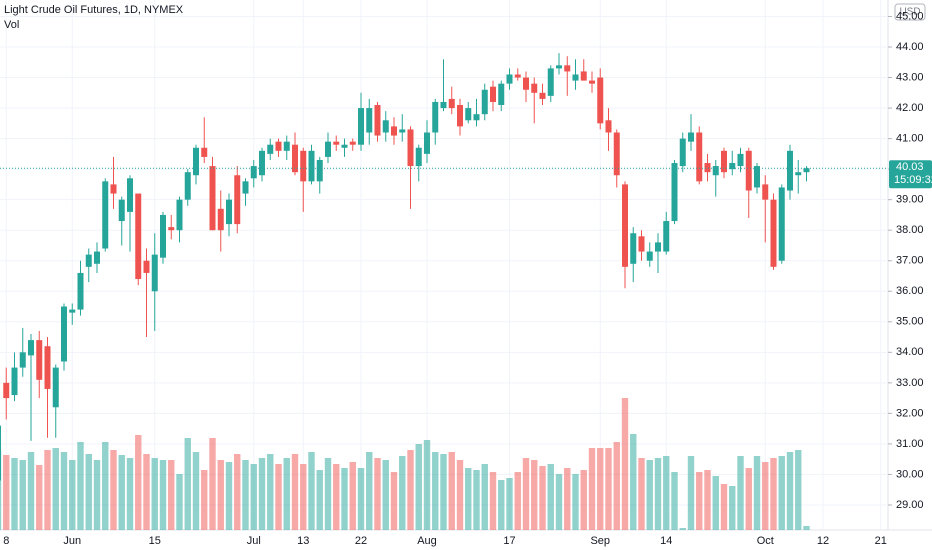 This screenshot has height=550, width=932. I want to click on currency-box, so click(910, 12).